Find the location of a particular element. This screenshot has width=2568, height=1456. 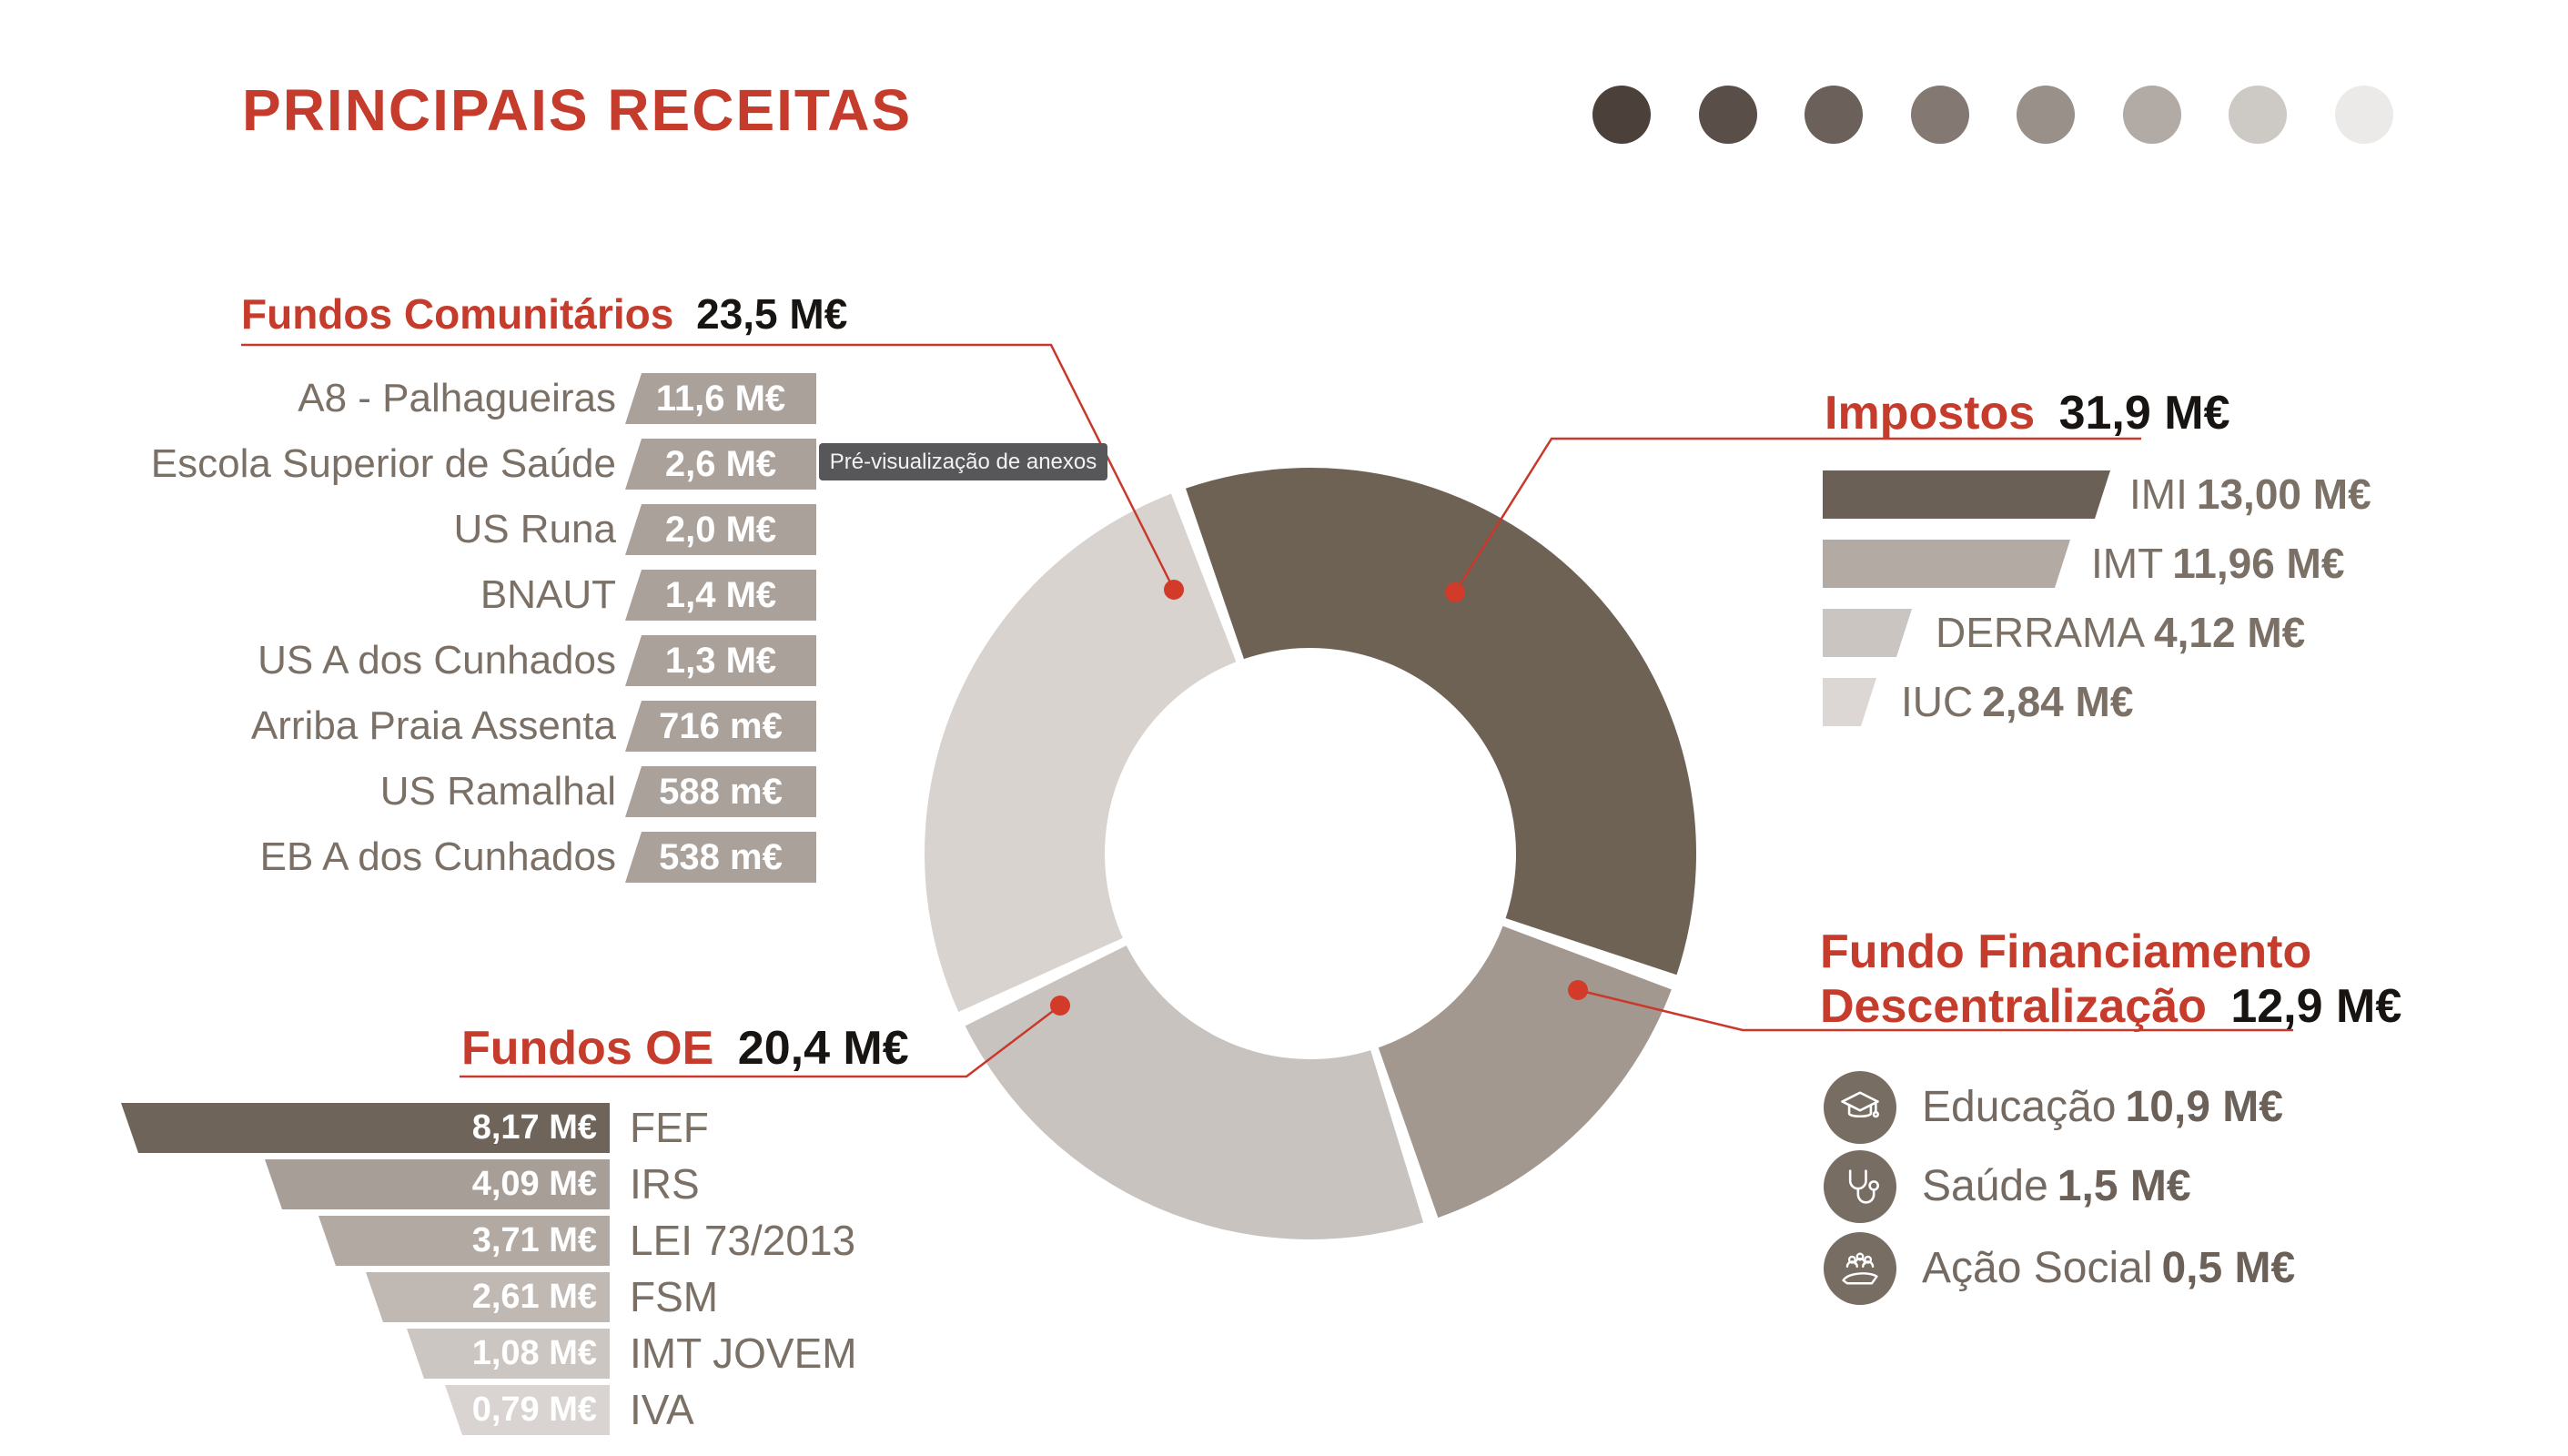

section-header-fundos-oe: Fundos OE 20,4 M€ is located at coordinates (685, 1048).